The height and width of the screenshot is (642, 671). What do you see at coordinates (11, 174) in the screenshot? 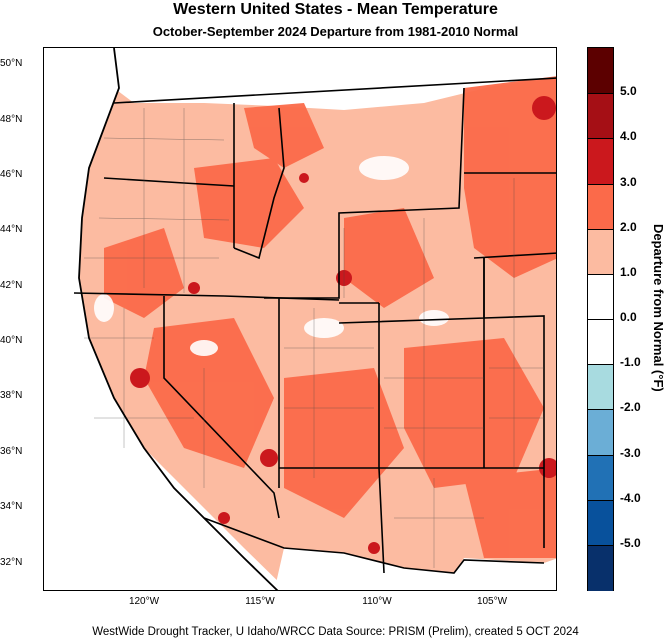
I see `latitude-label-46: 46°N` at bounding box center [11, 174].